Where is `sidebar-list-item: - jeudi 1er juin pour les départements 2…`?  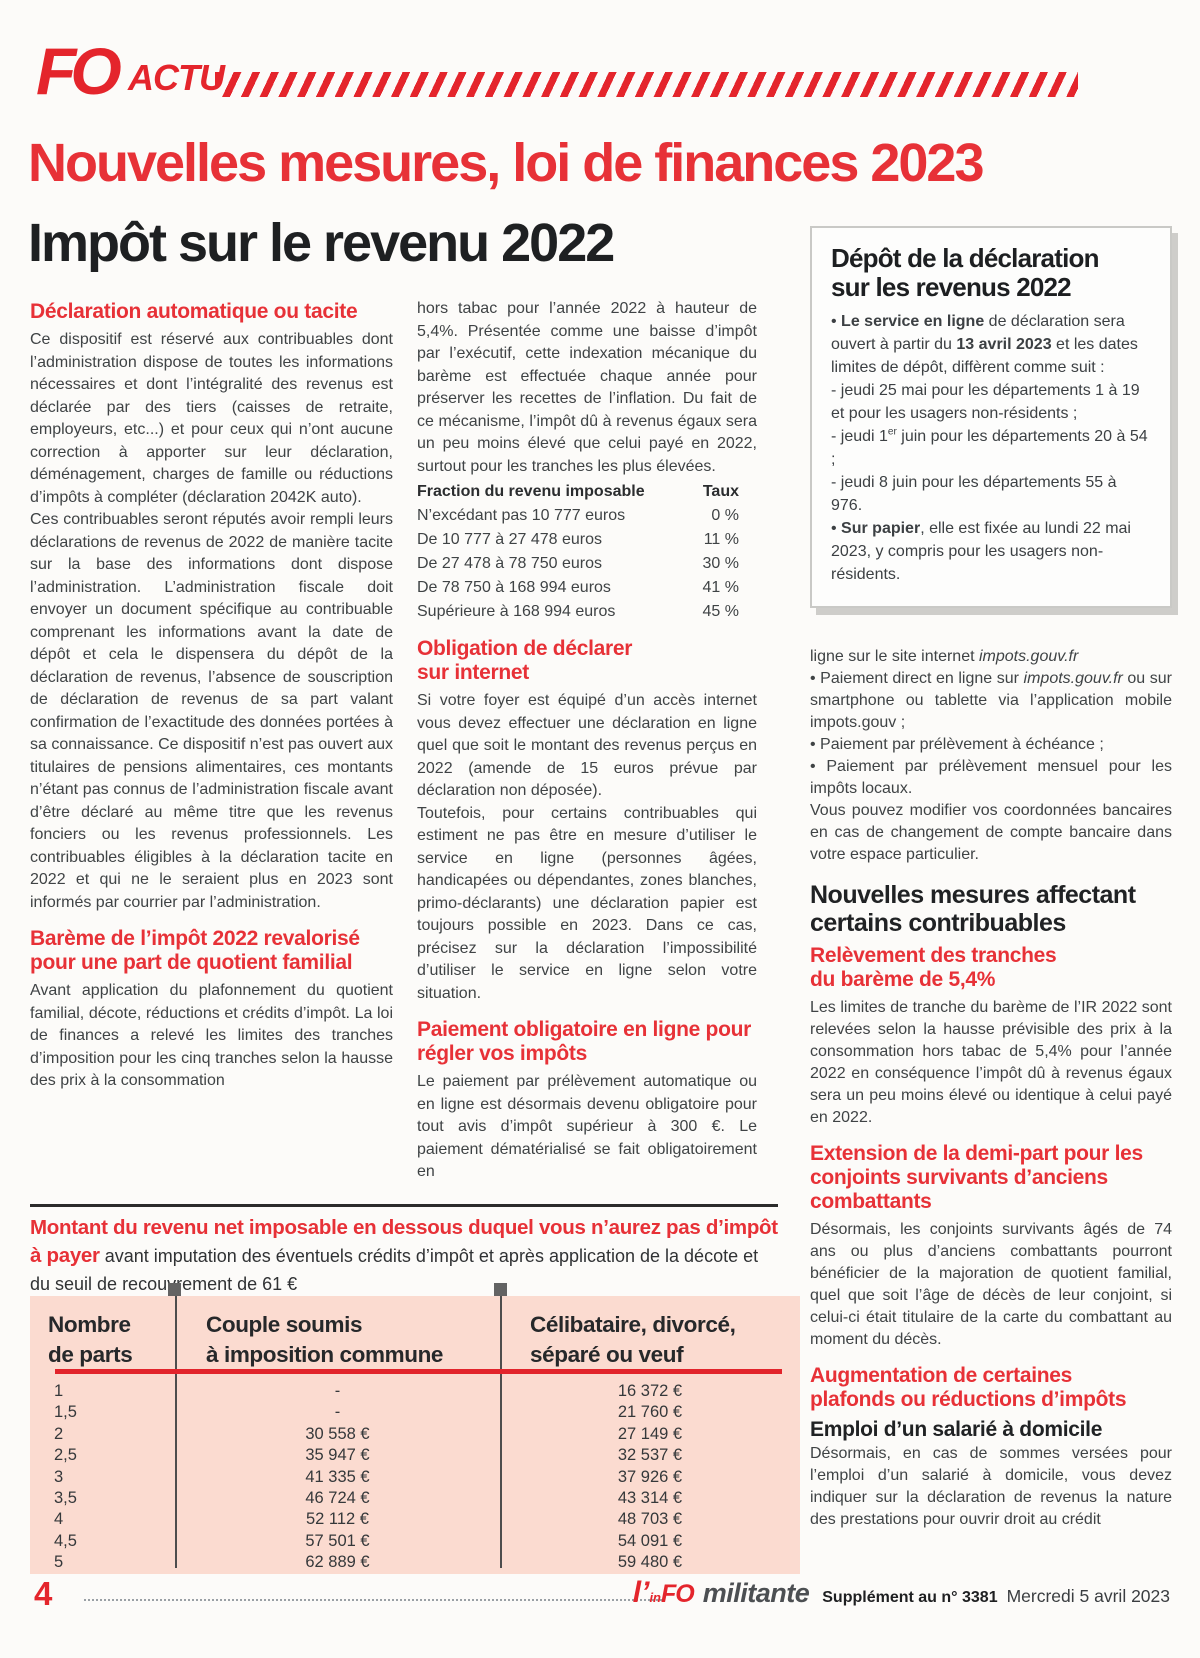
sidebar-list-item: - jeudi 1er juin pour les départements 2… is located at coordinates (989, 447).